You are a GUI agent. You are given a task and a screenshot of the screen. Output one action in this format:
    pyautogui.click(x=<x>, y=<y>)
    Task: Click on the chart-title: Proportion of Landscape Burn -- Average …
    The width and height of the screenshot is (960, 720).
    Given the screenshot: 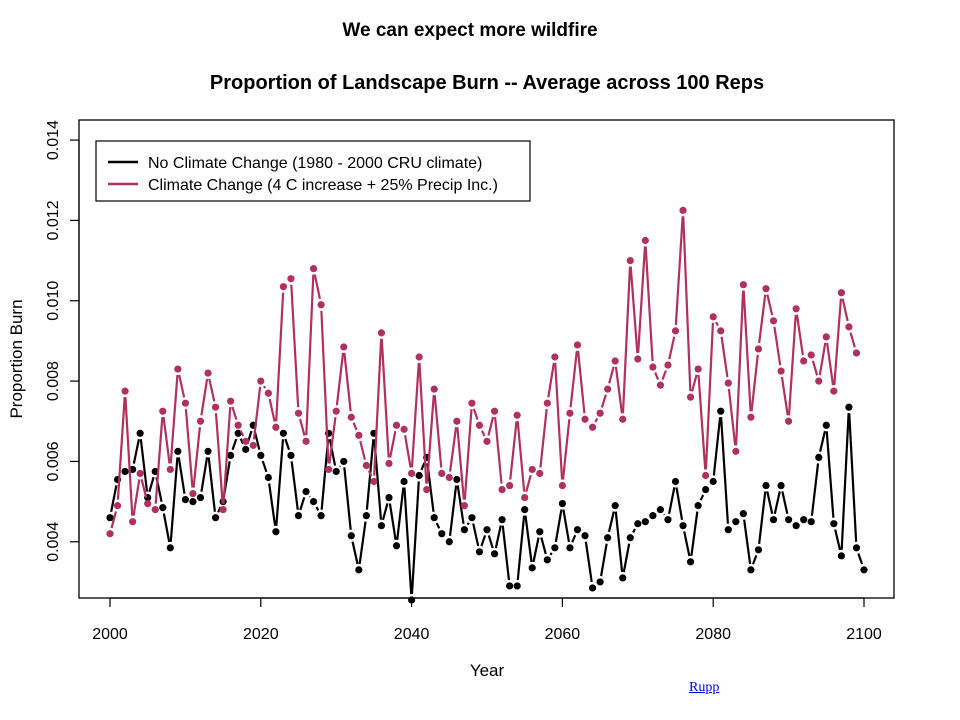 What is the action you would take?
    pyautogui.click(x=487, y=83)
    